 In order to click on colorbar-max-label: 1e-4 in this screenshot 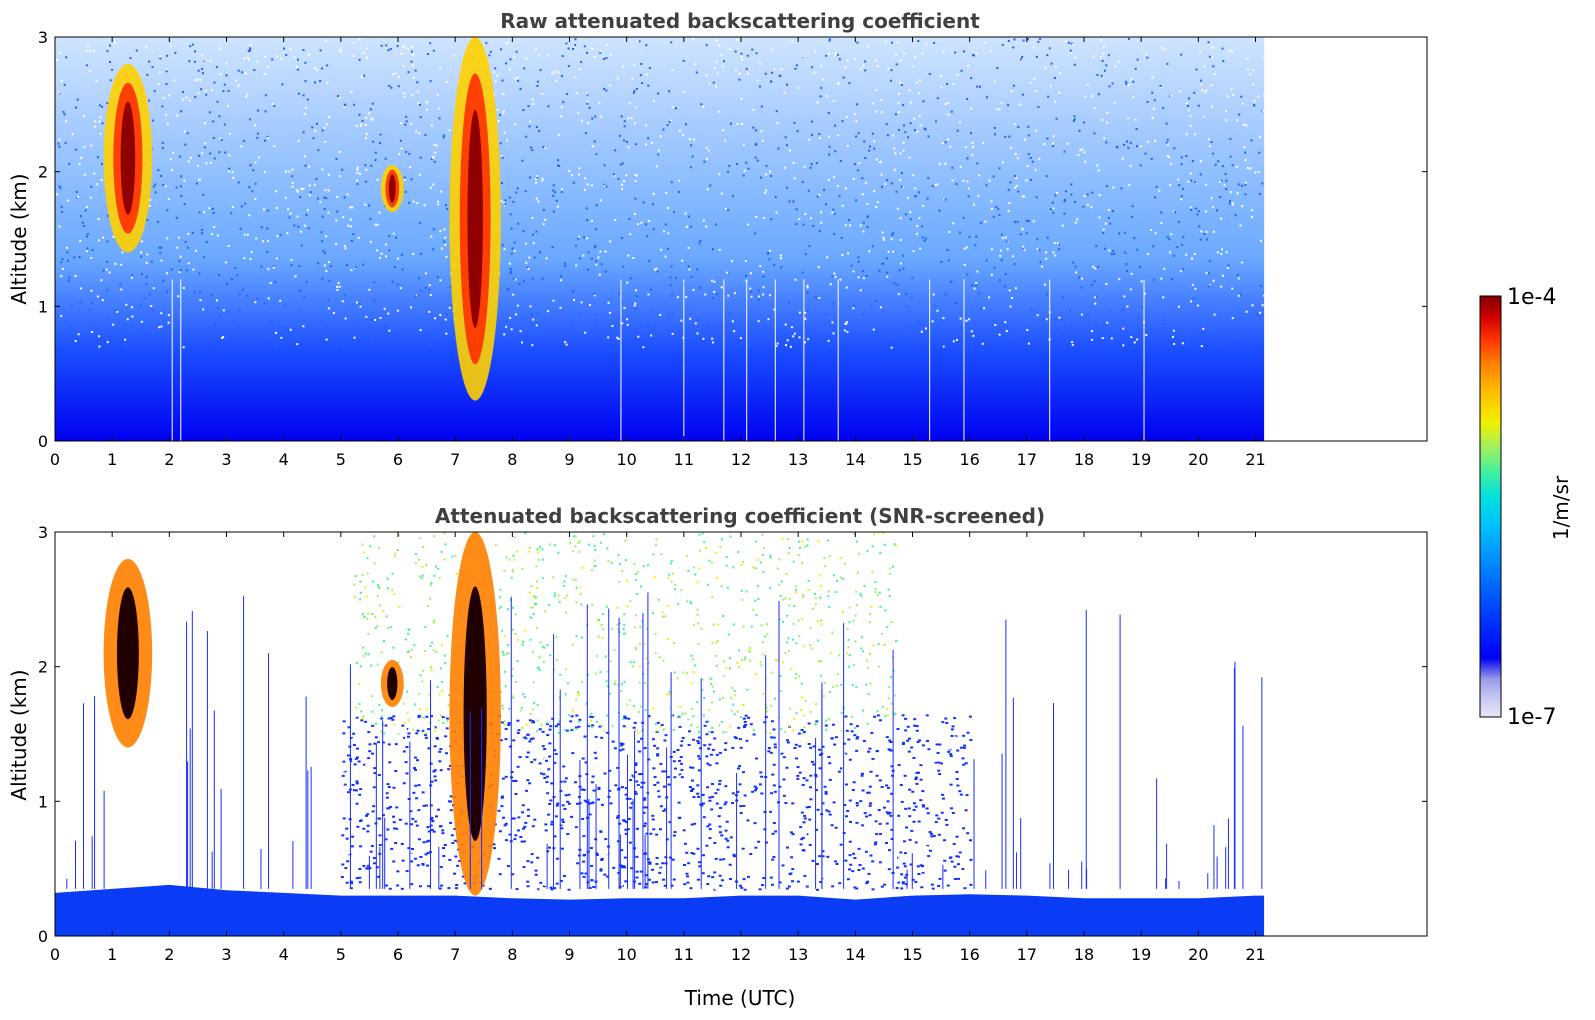, I will do `click(1531, 297)`.